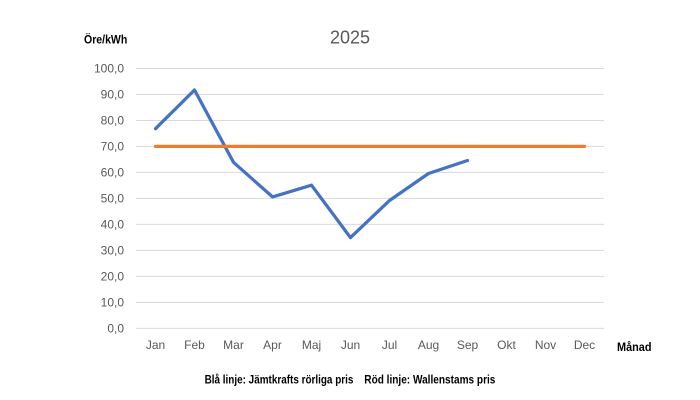 The width and height of the screenshot is (700, 400). Describe the element at coordinates (113, 121) in the screenshot. I see `svg-text: 80,0` at that location.